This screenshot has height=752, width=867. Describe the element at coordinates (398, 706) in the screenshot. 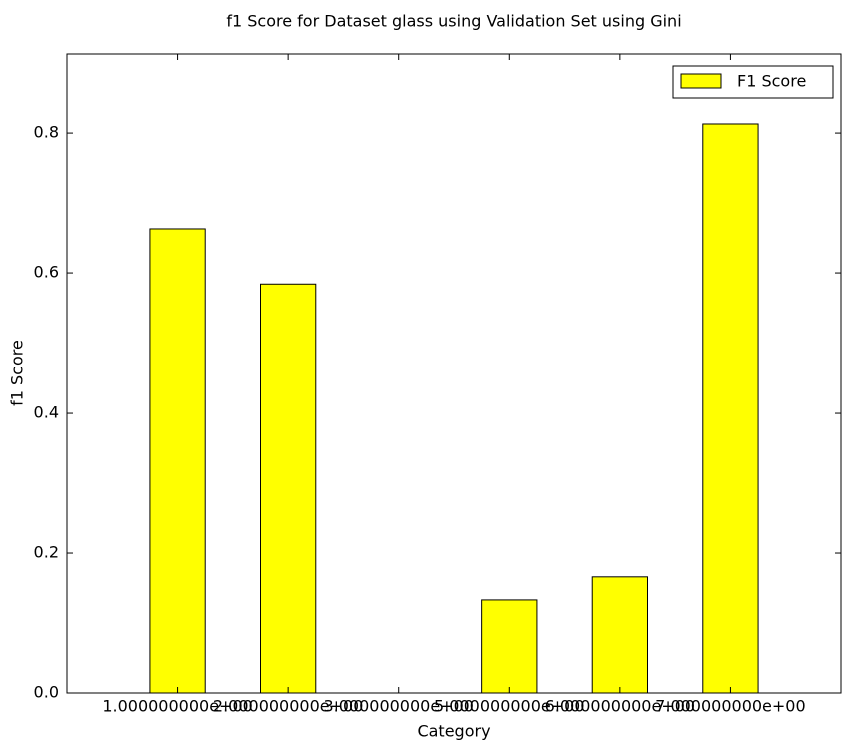

I see `x-tick-label: 3.000000000e+00` at that location.